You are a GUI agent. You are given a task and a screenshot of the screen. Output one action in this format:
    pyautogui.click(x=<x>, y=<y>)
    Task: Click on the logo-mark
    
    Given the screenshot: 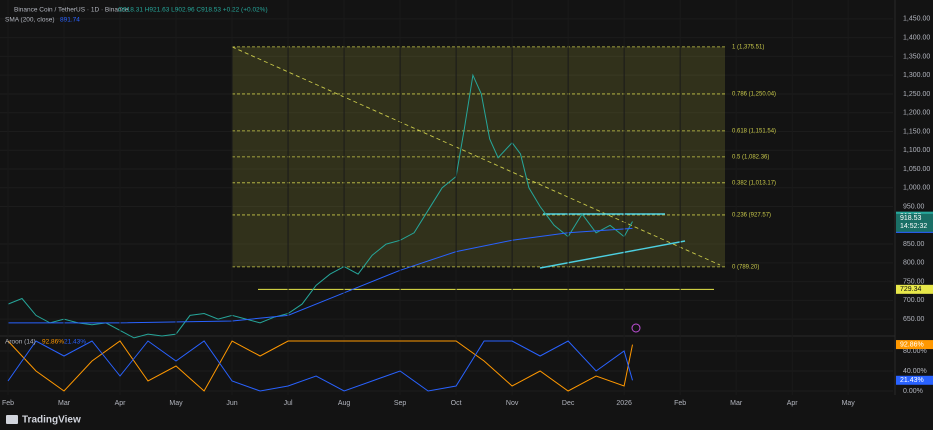 What is the action you would take?
    pyautogui.click(x=12, y=419)
    